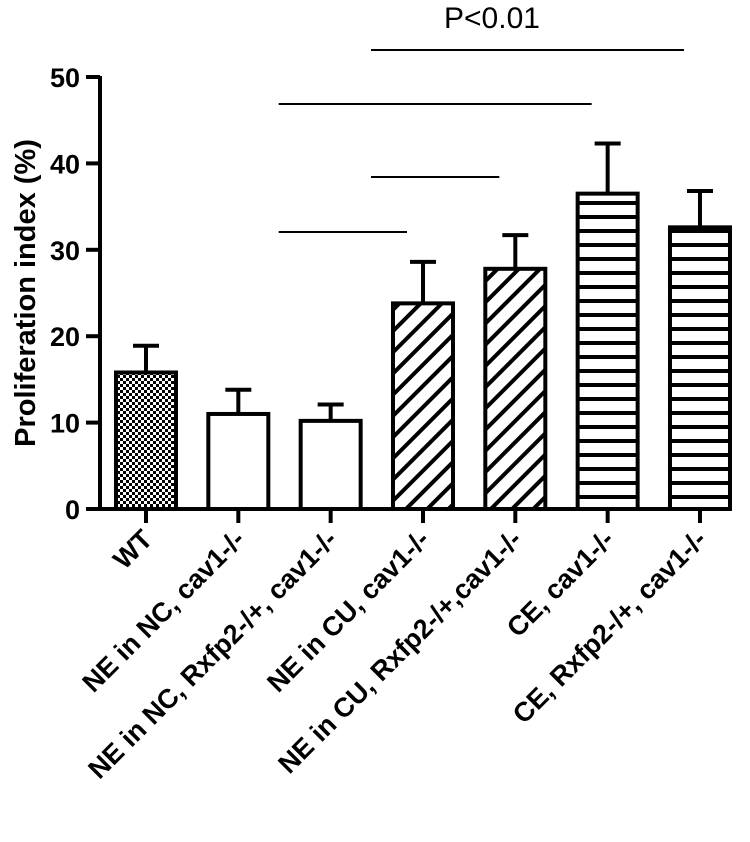  What do you see at coordinates (65, 424) in the screenshot?
I see `y-tick-label: 10` at bounding box center [65, 424].